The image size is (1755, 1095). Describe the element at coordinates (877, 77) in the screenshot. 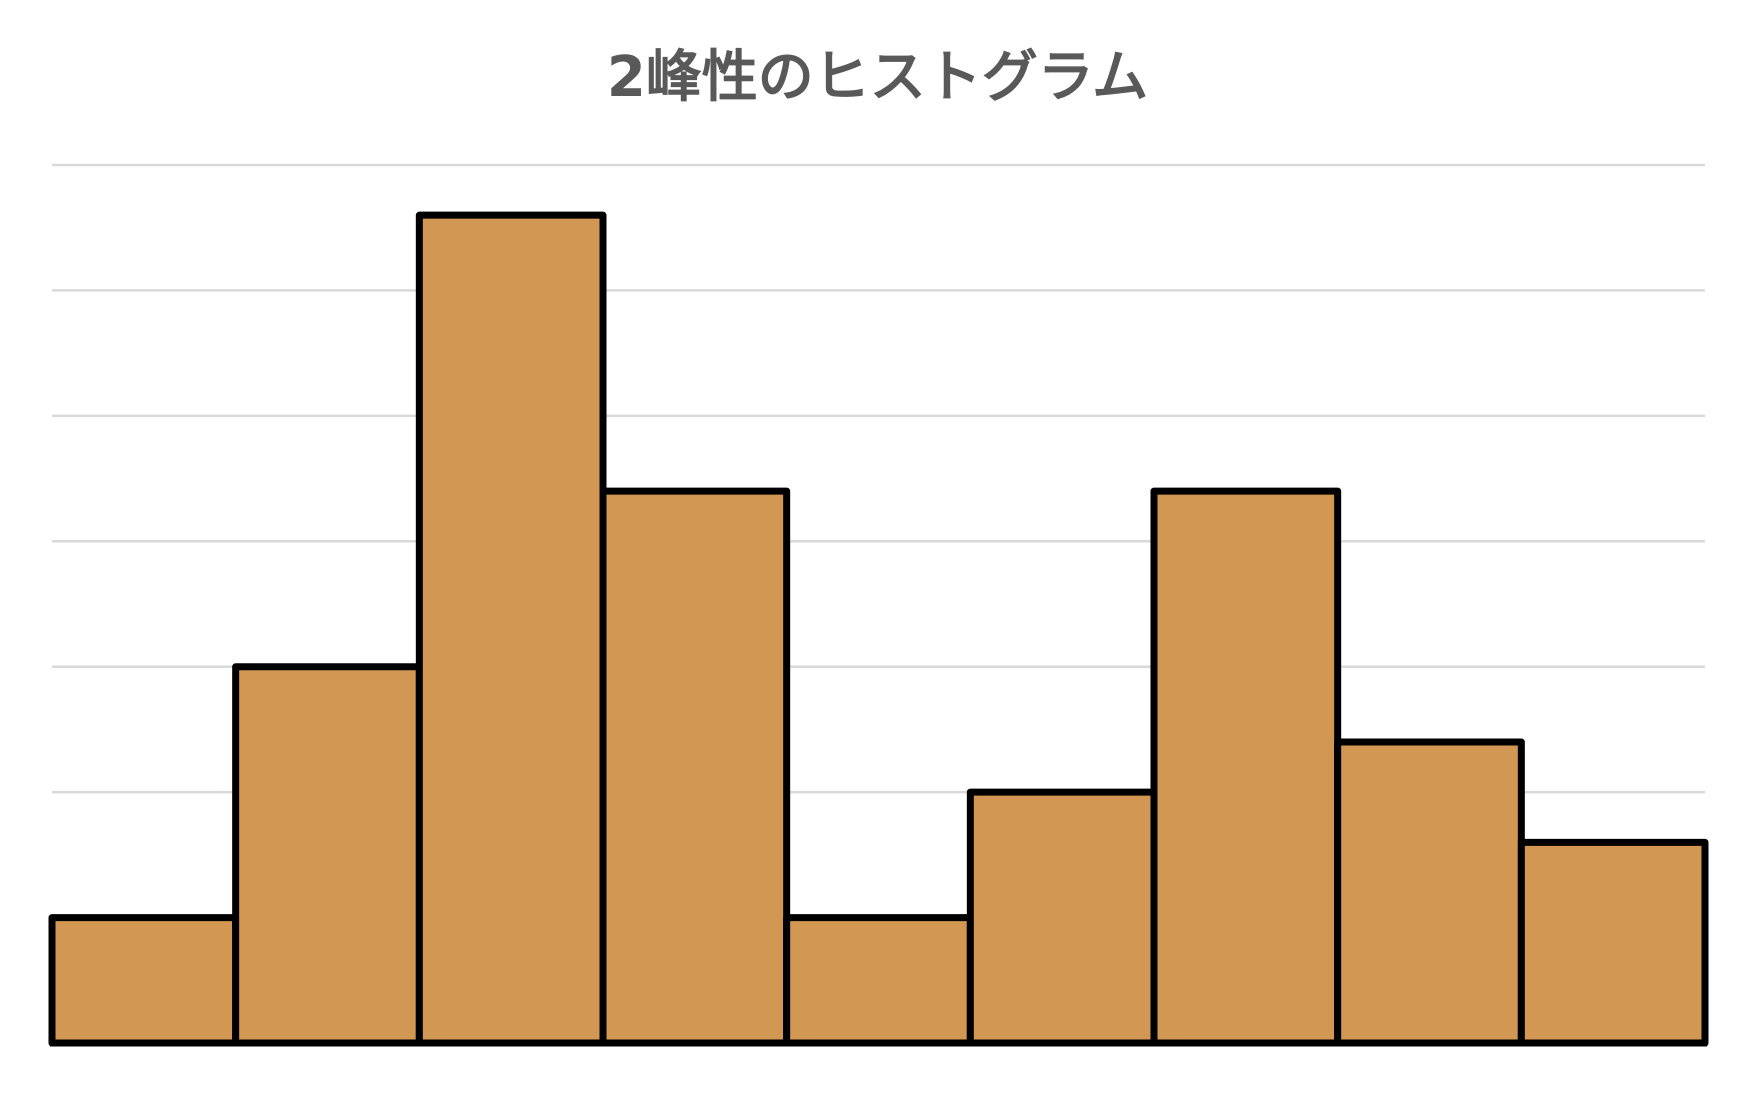

I see `chart-title: 2峰性のヒストグラム` at that location.